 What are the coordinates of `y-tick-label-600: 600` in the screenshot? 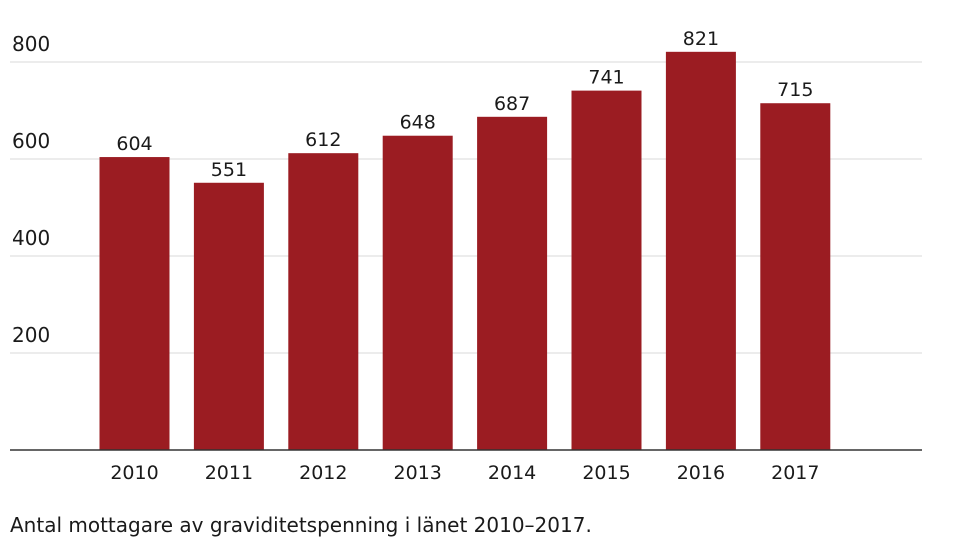 It's located at (31, 141).